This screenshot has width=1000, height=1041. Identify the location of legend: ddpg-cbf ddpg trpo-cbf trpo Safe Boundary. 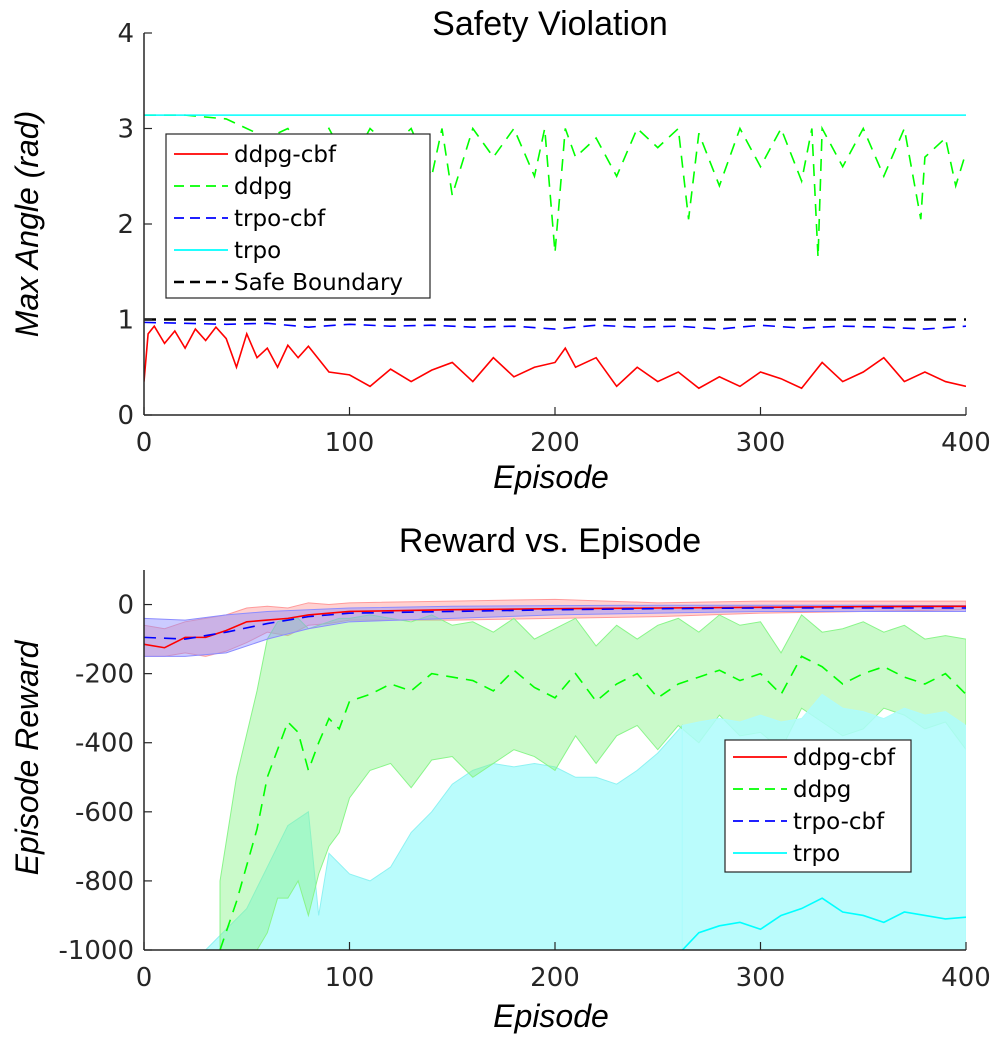
(298, 216).